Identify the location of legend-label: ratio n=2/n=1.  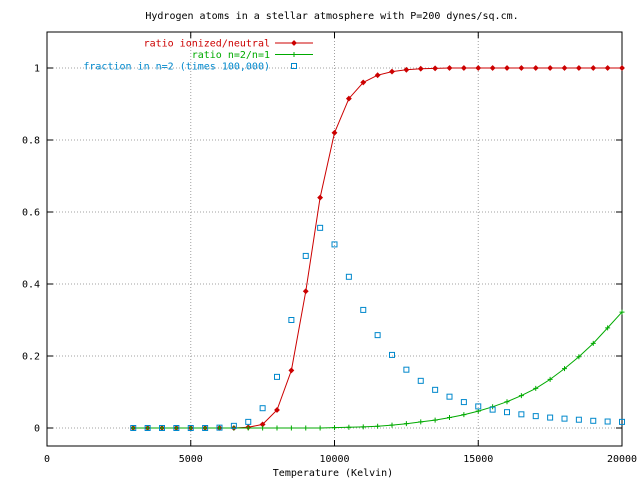
(231, 55).